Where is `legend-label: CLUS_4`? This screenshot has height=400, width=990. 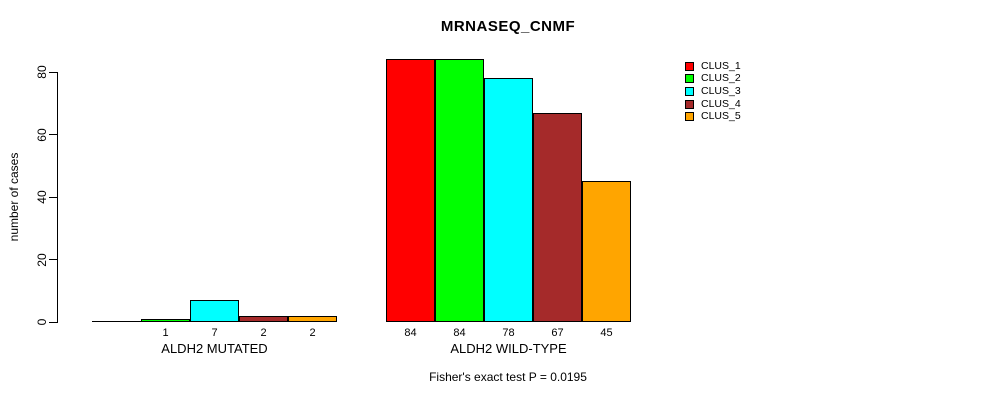 legend-label: CLUS_4 is located at coordinates (721, 103).